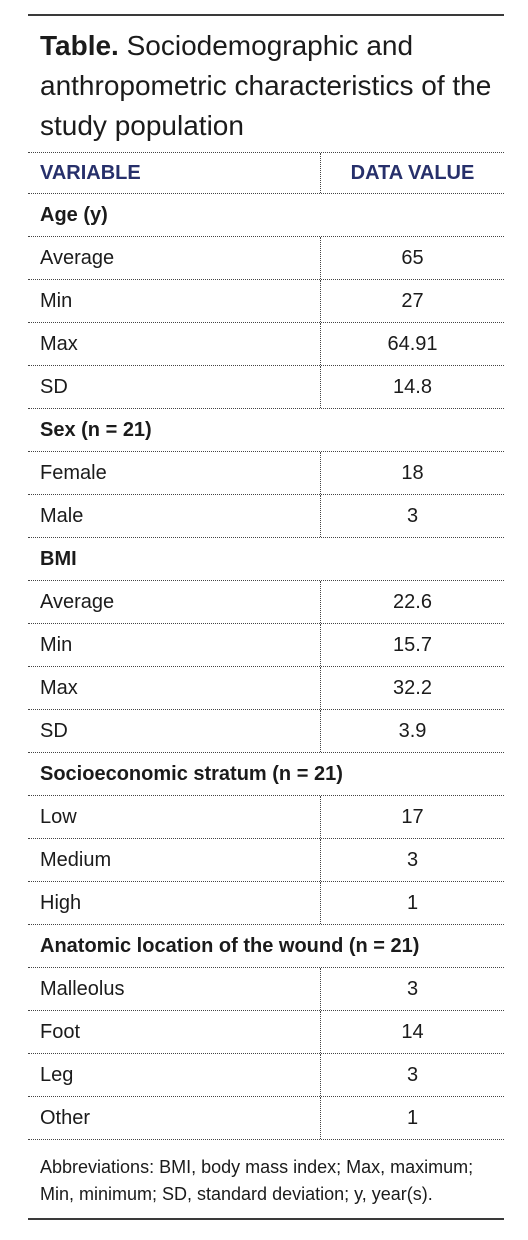 The height and width of the screenshot is (1240, 528). Describe the element at coordinates (266, 386) in the screenshot. I see `table-row: SD 14.8` at that location.